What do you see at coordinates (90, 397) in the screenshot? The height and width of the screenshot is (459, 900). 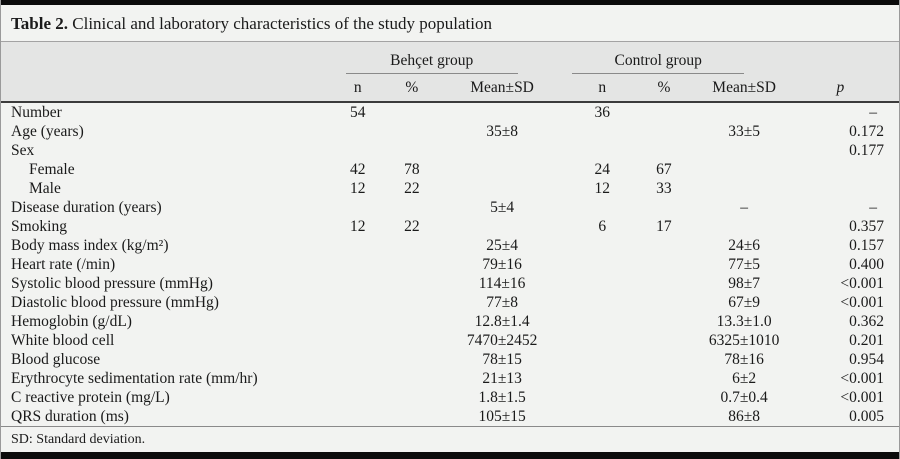 I see `cell-label: C reactive protein (mg/L)` at bounding box center [90, 397].